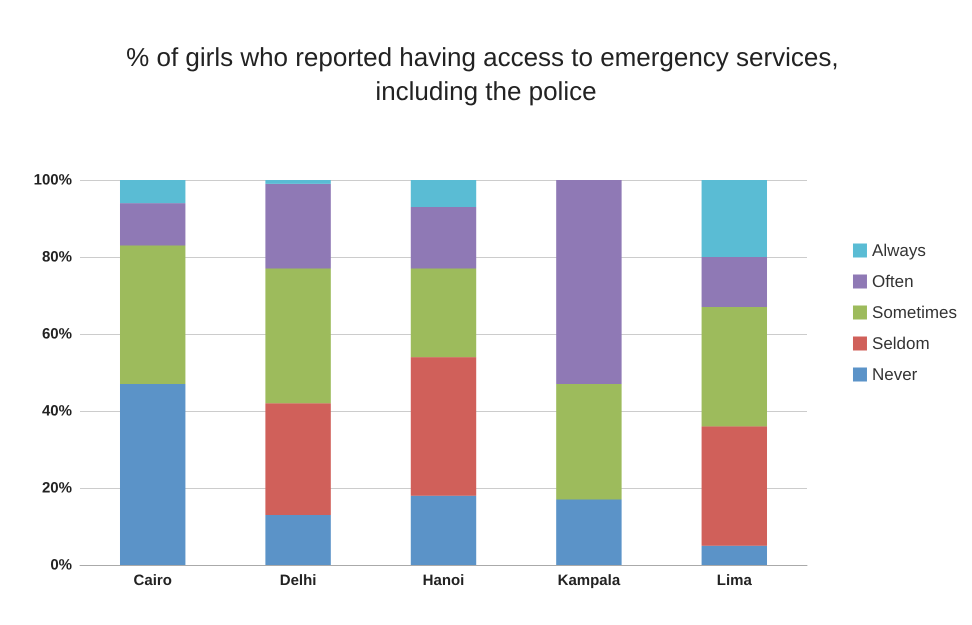  Describe the element at coordinates (57, 488) in the screenshot. I see `y-tick-label: 20%` at that location.